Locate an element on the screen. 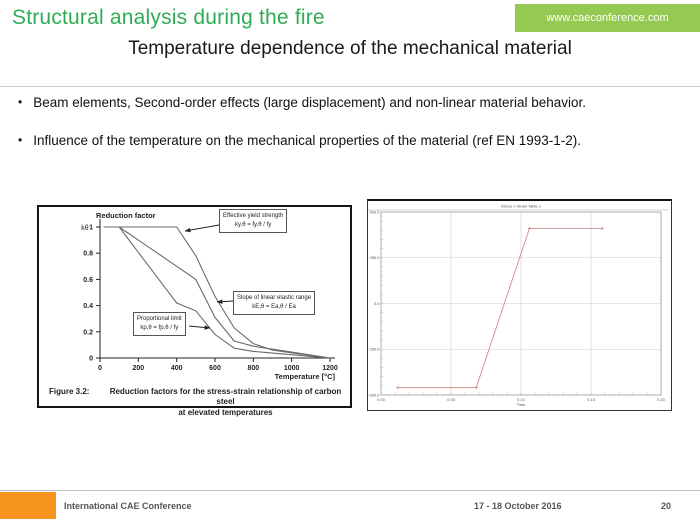 The height and width of the screenshot is (525, 700). svg-text: -500.0 is located at coordinates (374, 394).